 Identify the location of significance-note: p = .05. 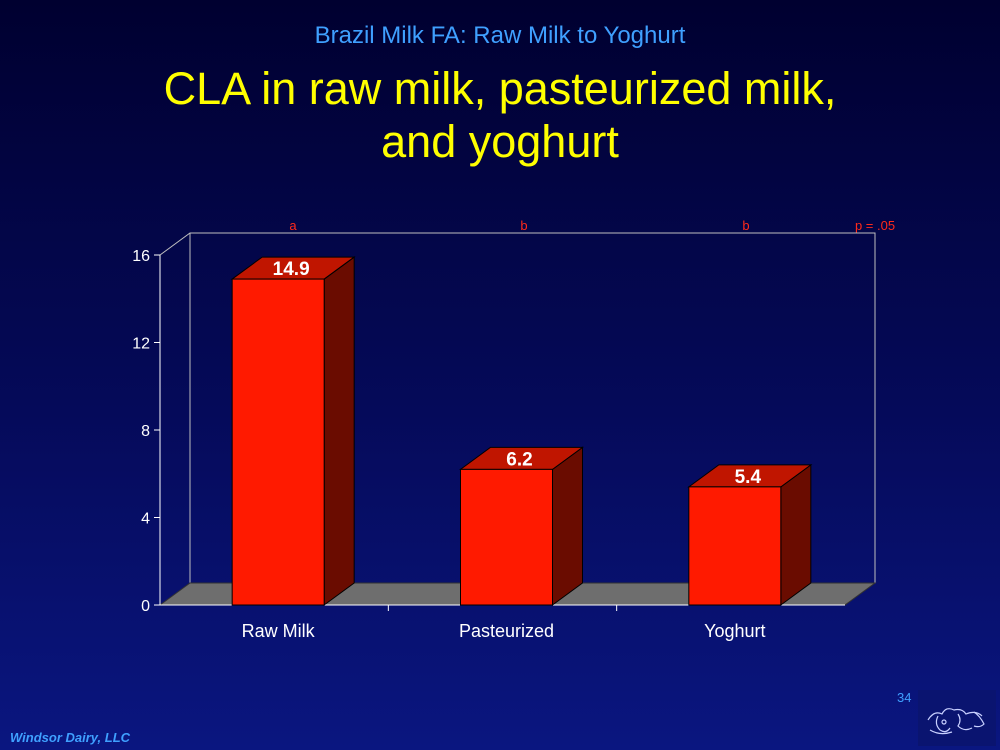
(875, 225).